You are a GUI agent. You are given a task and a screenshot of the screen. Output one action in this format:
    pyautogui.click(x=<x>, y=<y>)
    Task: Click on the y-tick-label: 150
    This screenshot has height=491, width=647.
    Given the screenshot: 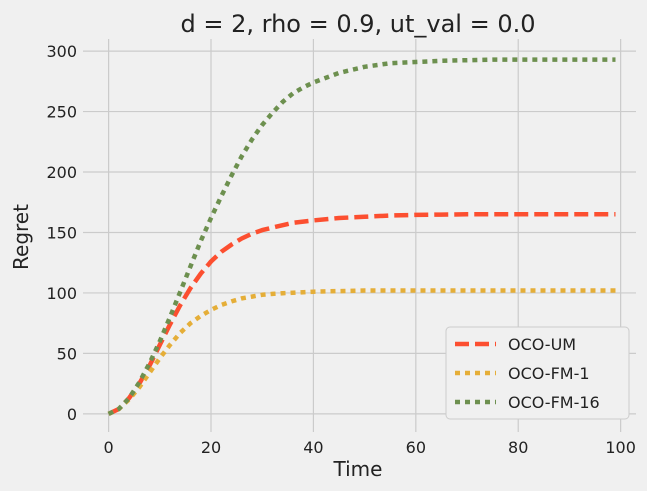 What is the action you would take?
    pyautogui.click(x=61, y=232)
    